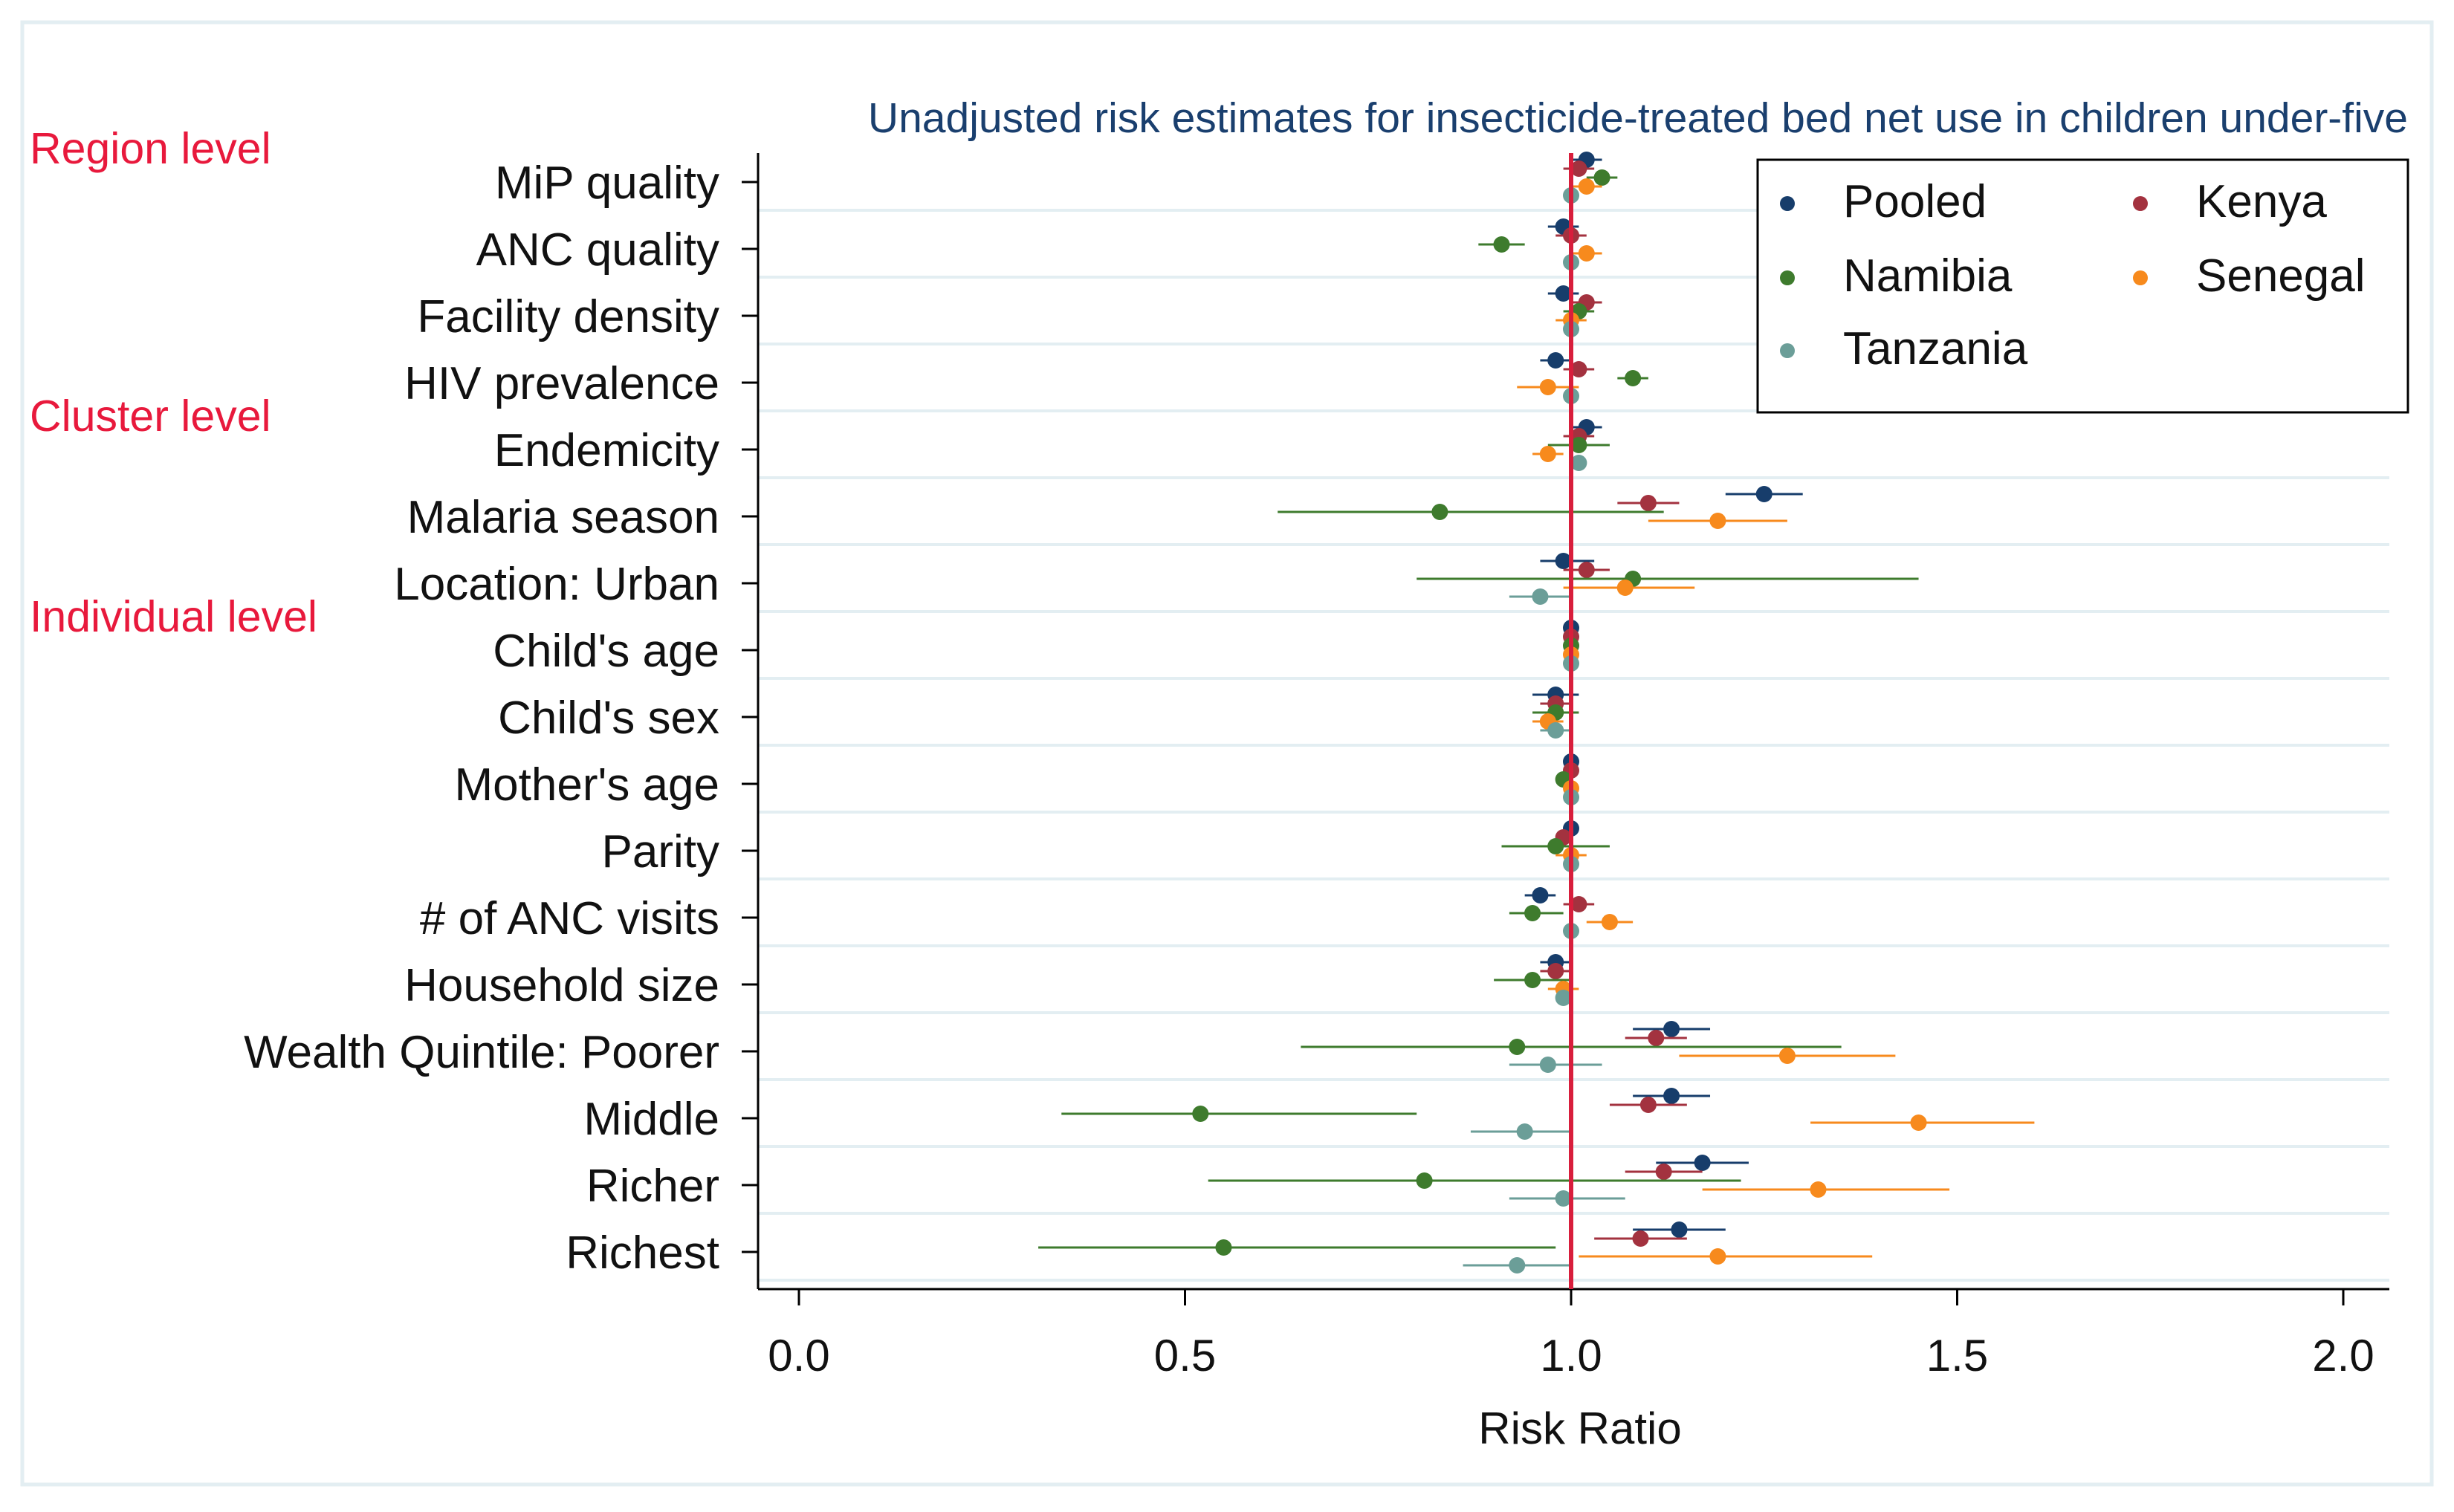 The width and height of the screenshot is (2454, 1512). What do you see at coordinates (2262, 201) in the screenshot?
I see `legend-label: Kenya` at bounding box center [2262, 201].